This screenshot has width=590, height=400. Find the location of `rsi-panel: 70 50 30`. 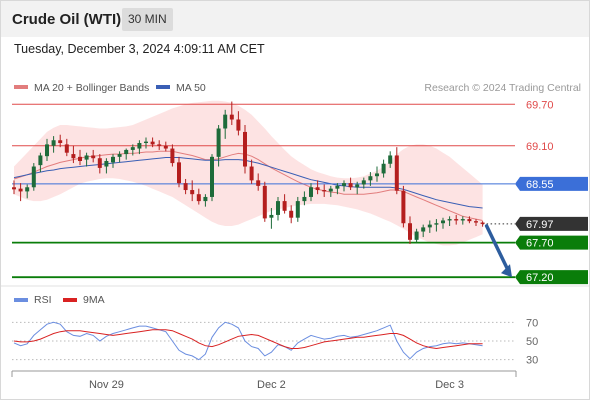

rsi-panel: 70 50 30 is located at coordinates (275, 342).